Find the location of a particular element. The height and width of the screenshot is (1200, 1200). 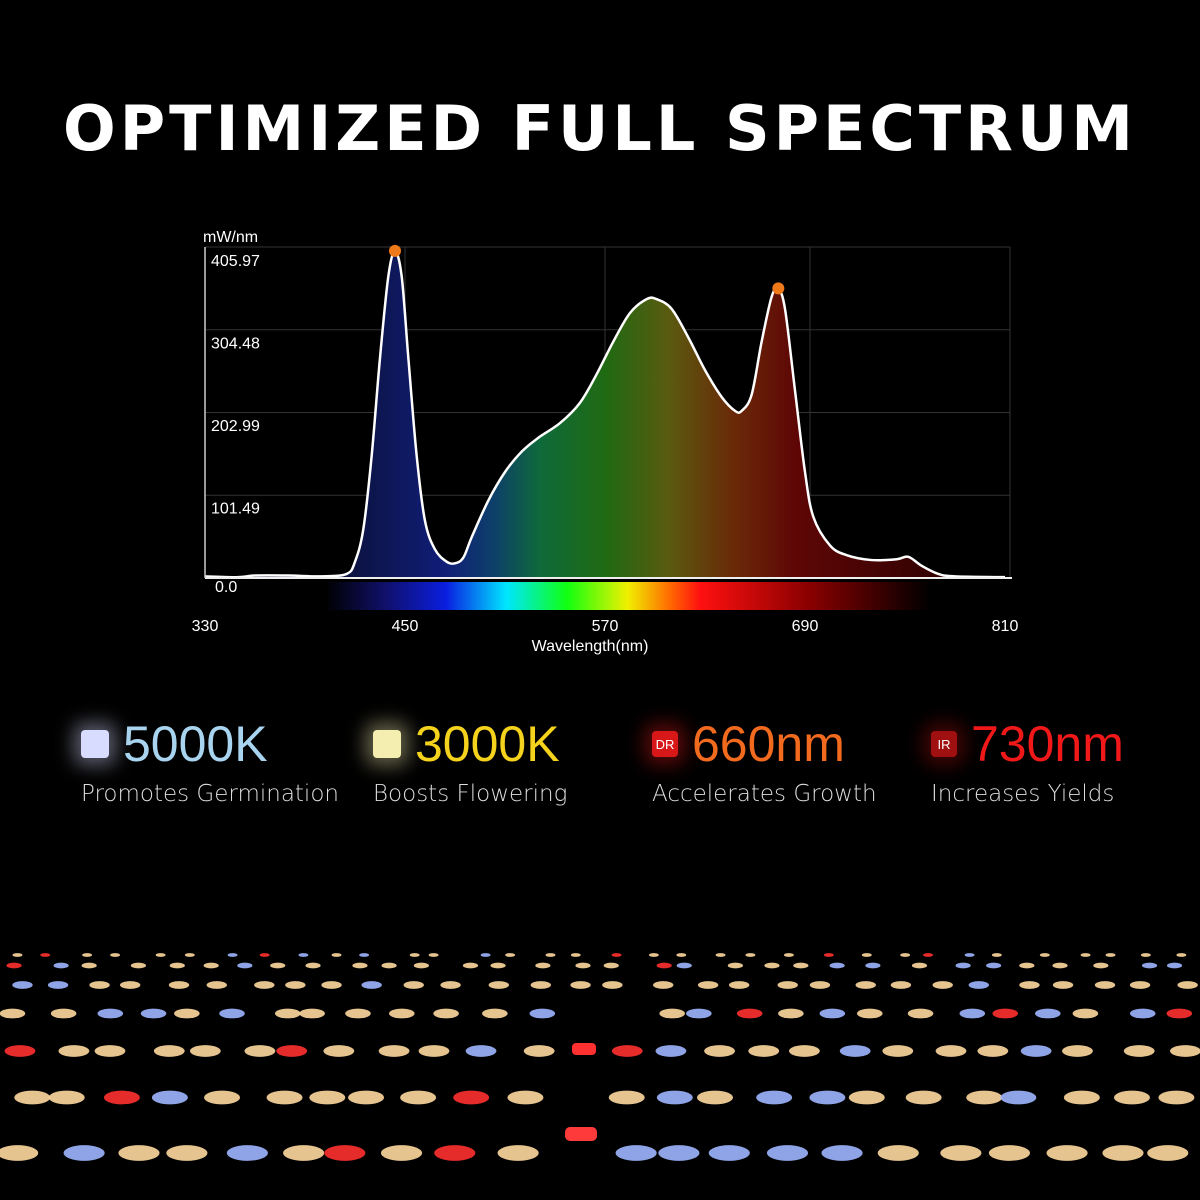

feature-label: Increases Yields is located at coordinates (1023, 794).